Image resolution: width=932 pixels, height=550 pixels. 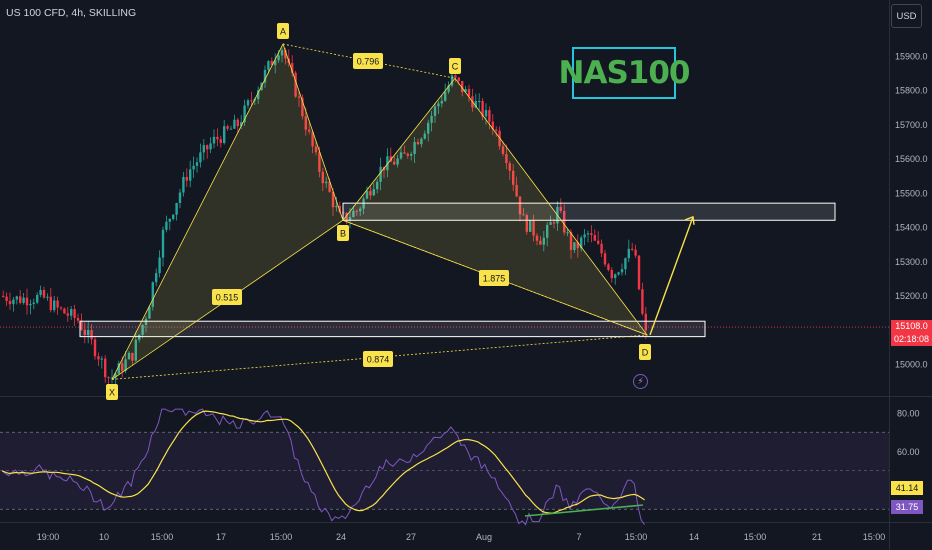 What do you see at coordinates (911, 326) in the screenshot?
I see `current-price-value: 15108.0` at bounding box center [911, 326].